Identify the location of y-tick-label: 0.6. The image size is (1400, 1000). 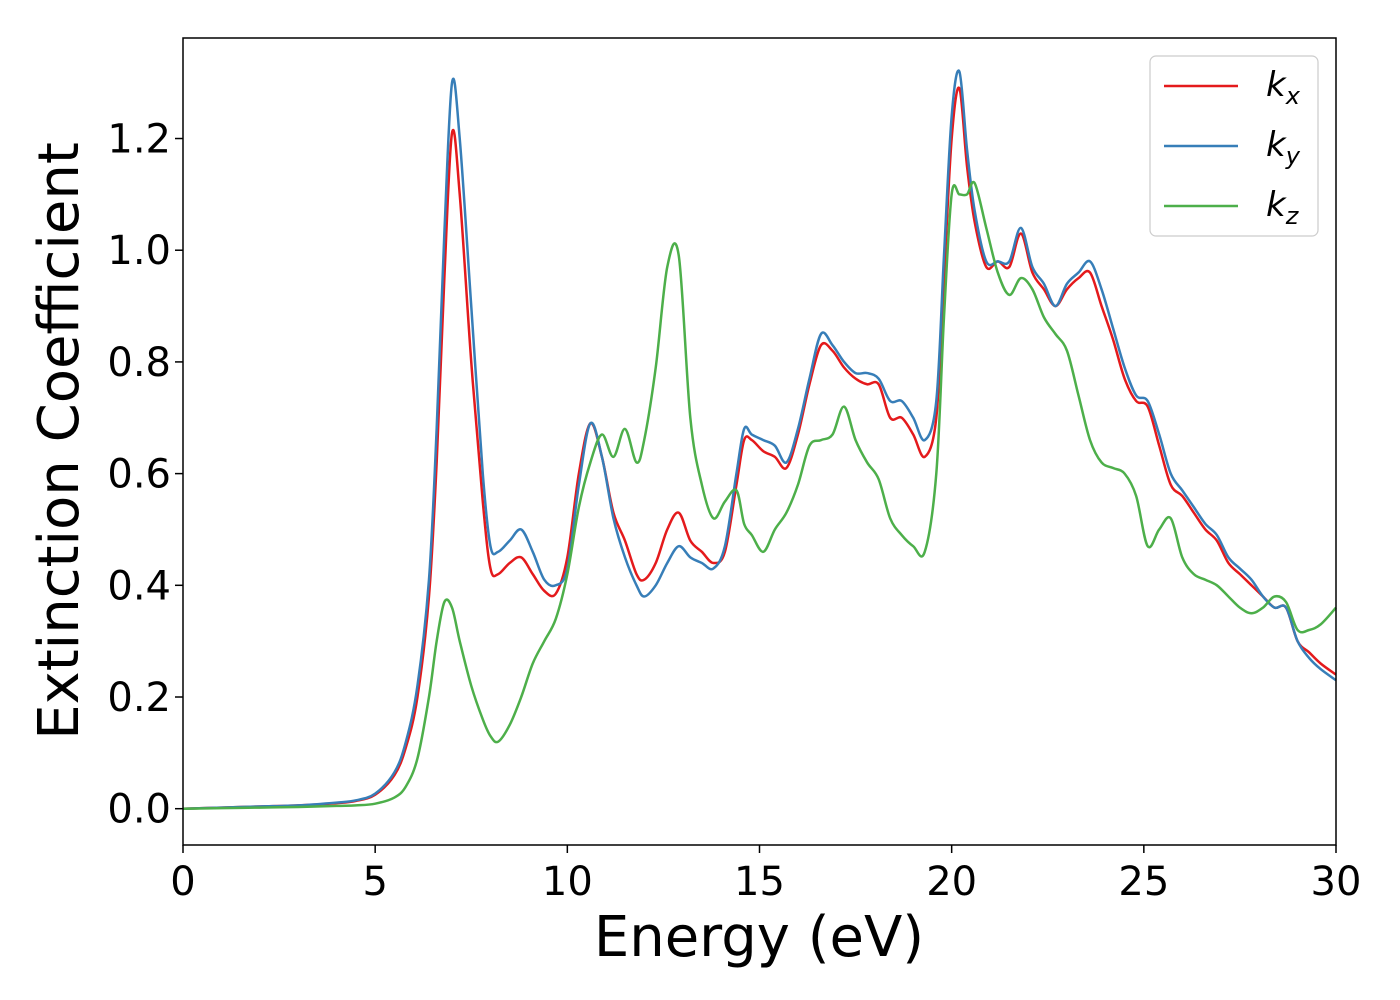
(139, 475).